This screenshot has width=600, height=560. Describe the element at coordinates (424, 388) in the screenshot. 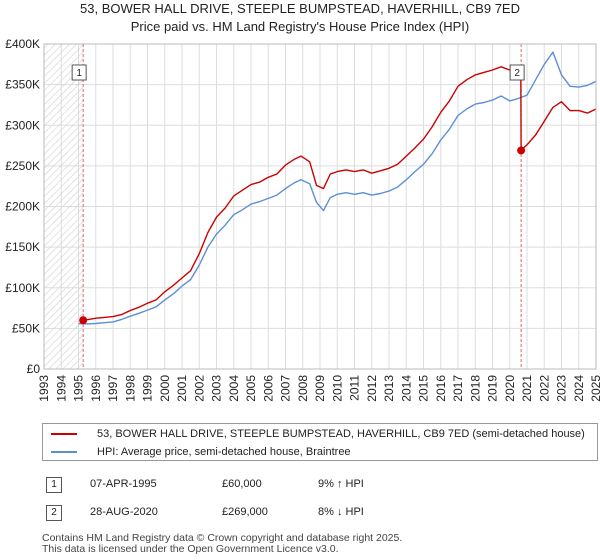

I see `x-tick-label: 2015` at that location.